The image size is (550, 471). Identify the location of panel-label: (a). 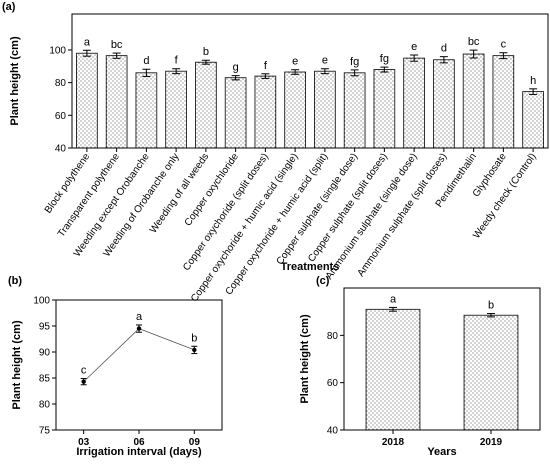
(9, 7).